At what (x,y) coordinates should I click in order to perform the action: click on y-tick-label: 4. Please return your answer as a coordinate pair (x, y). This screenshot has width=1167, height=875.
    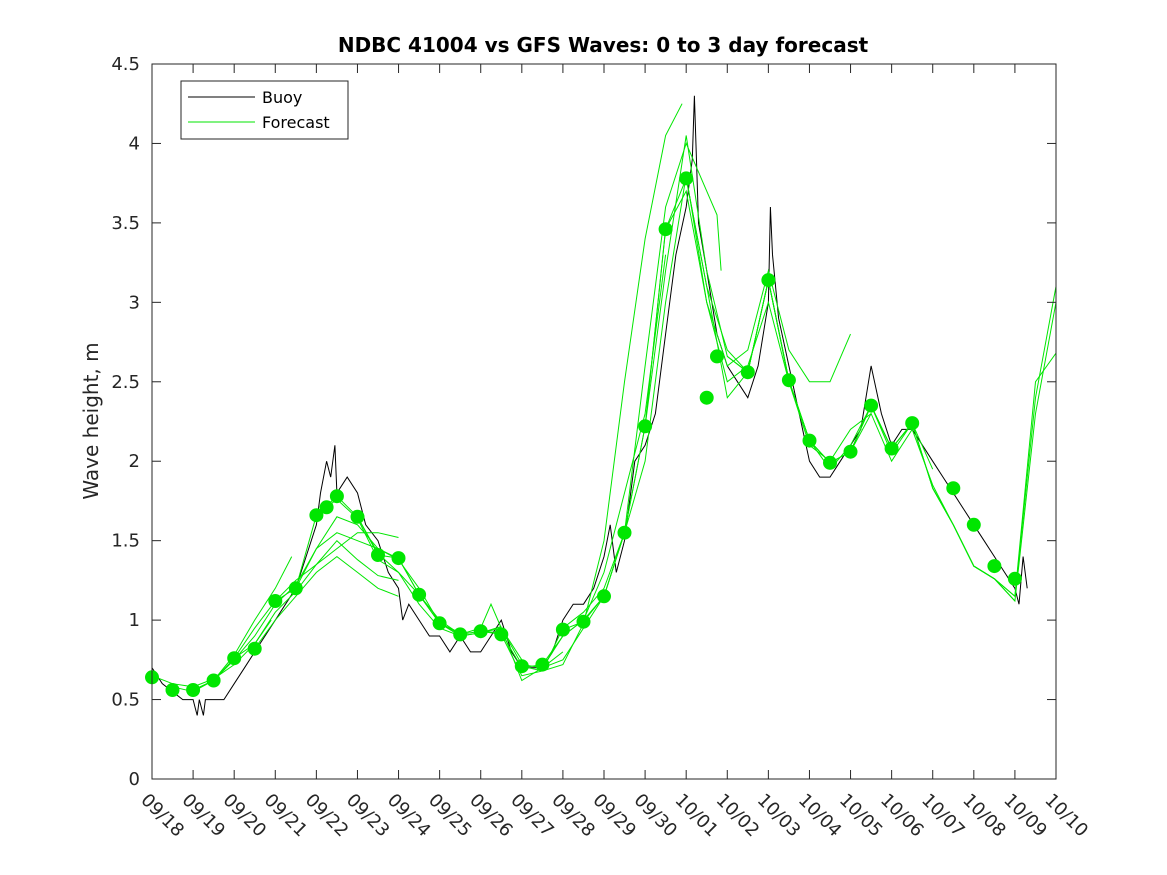
    Looking at the image, I should click on (134, 143).